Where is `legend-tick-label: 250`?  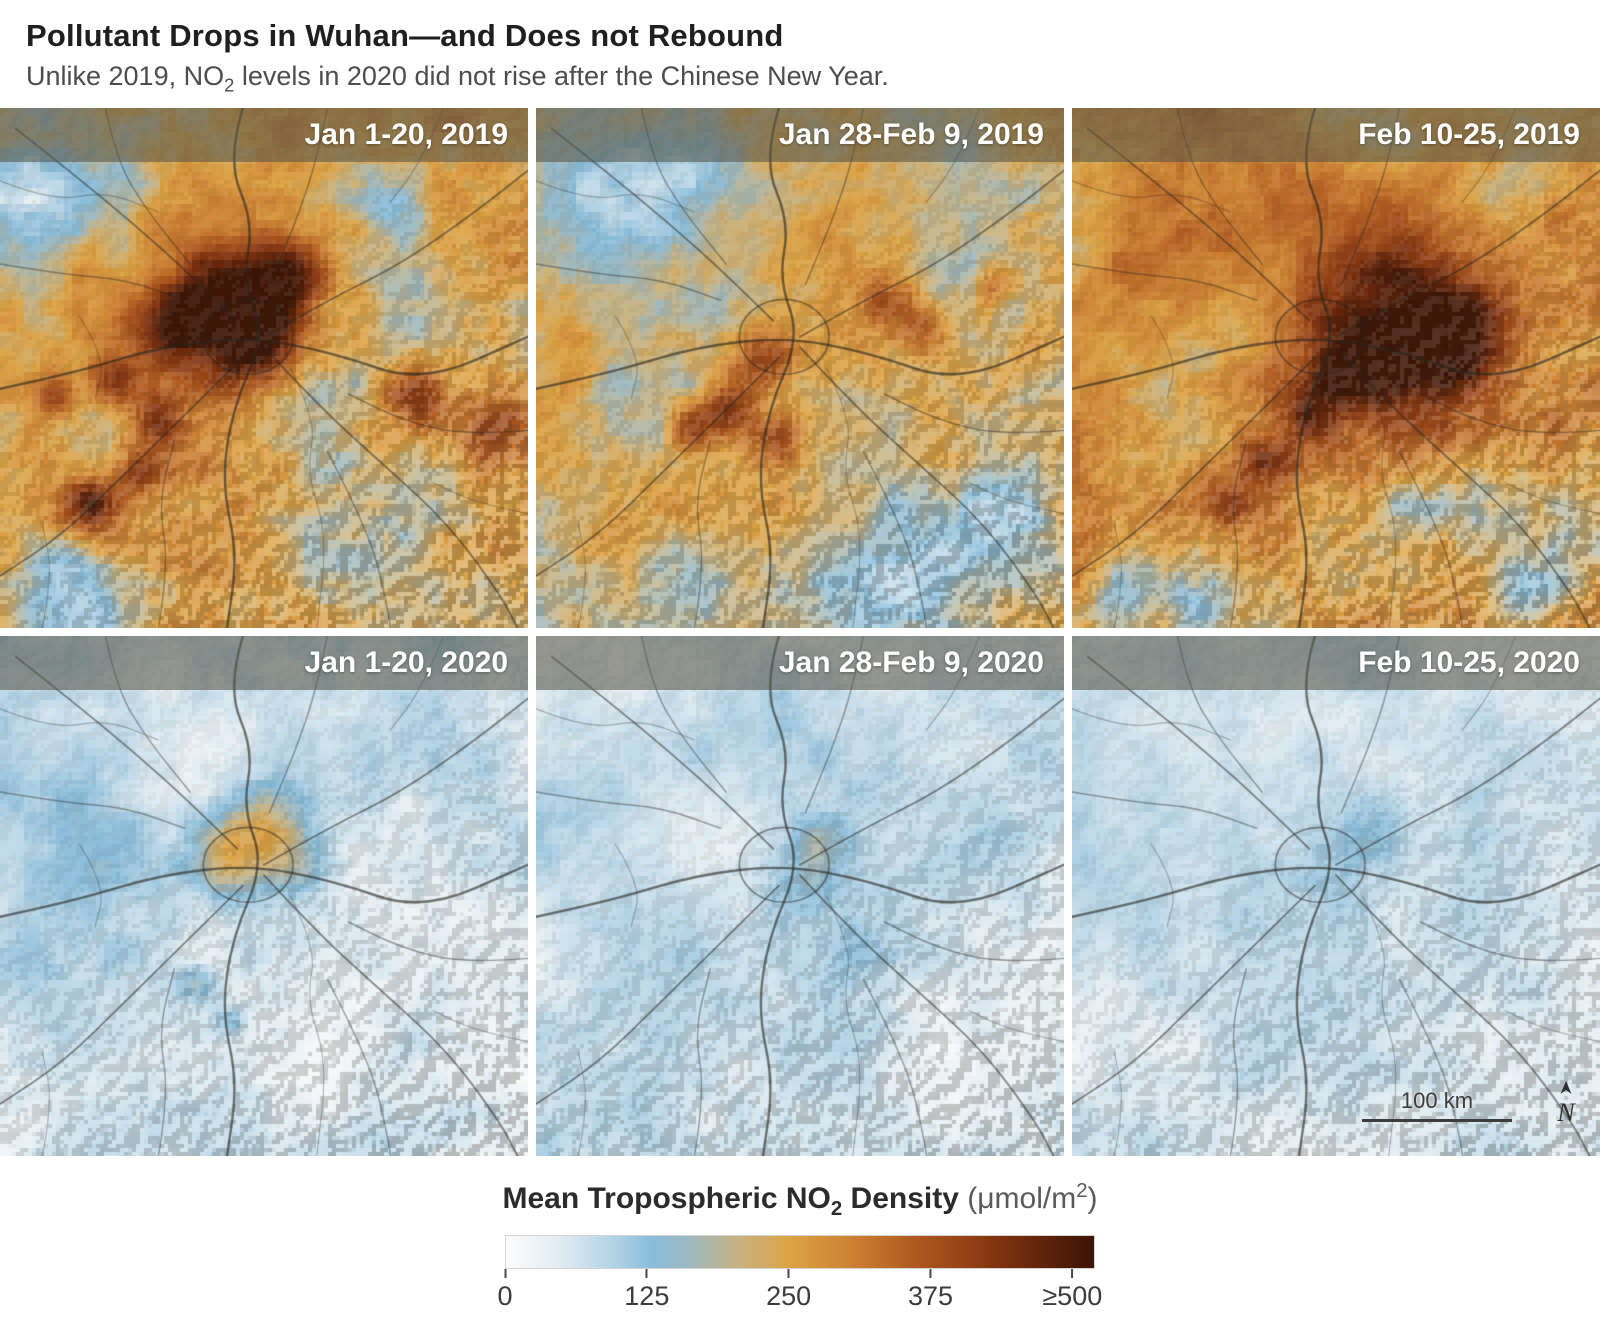
legend-tick-label: 250 is located at coordinates (789, 1296).